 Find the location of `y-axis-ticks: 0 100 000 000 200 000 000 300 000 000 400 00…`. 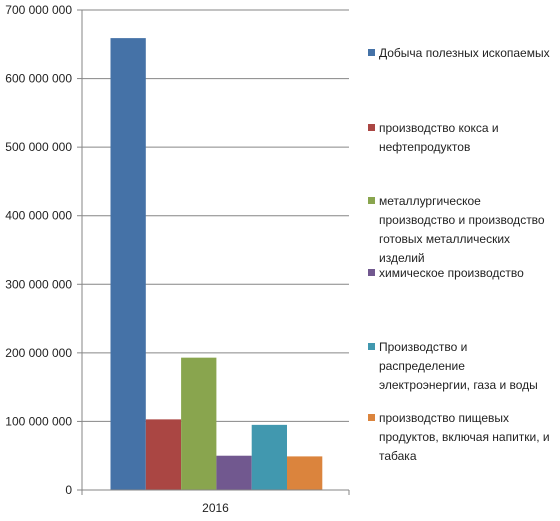

y-axis-ticks: 0 100 000 000 200 000 000 300 000 000 400 00… is located at coordinates (43, 250).